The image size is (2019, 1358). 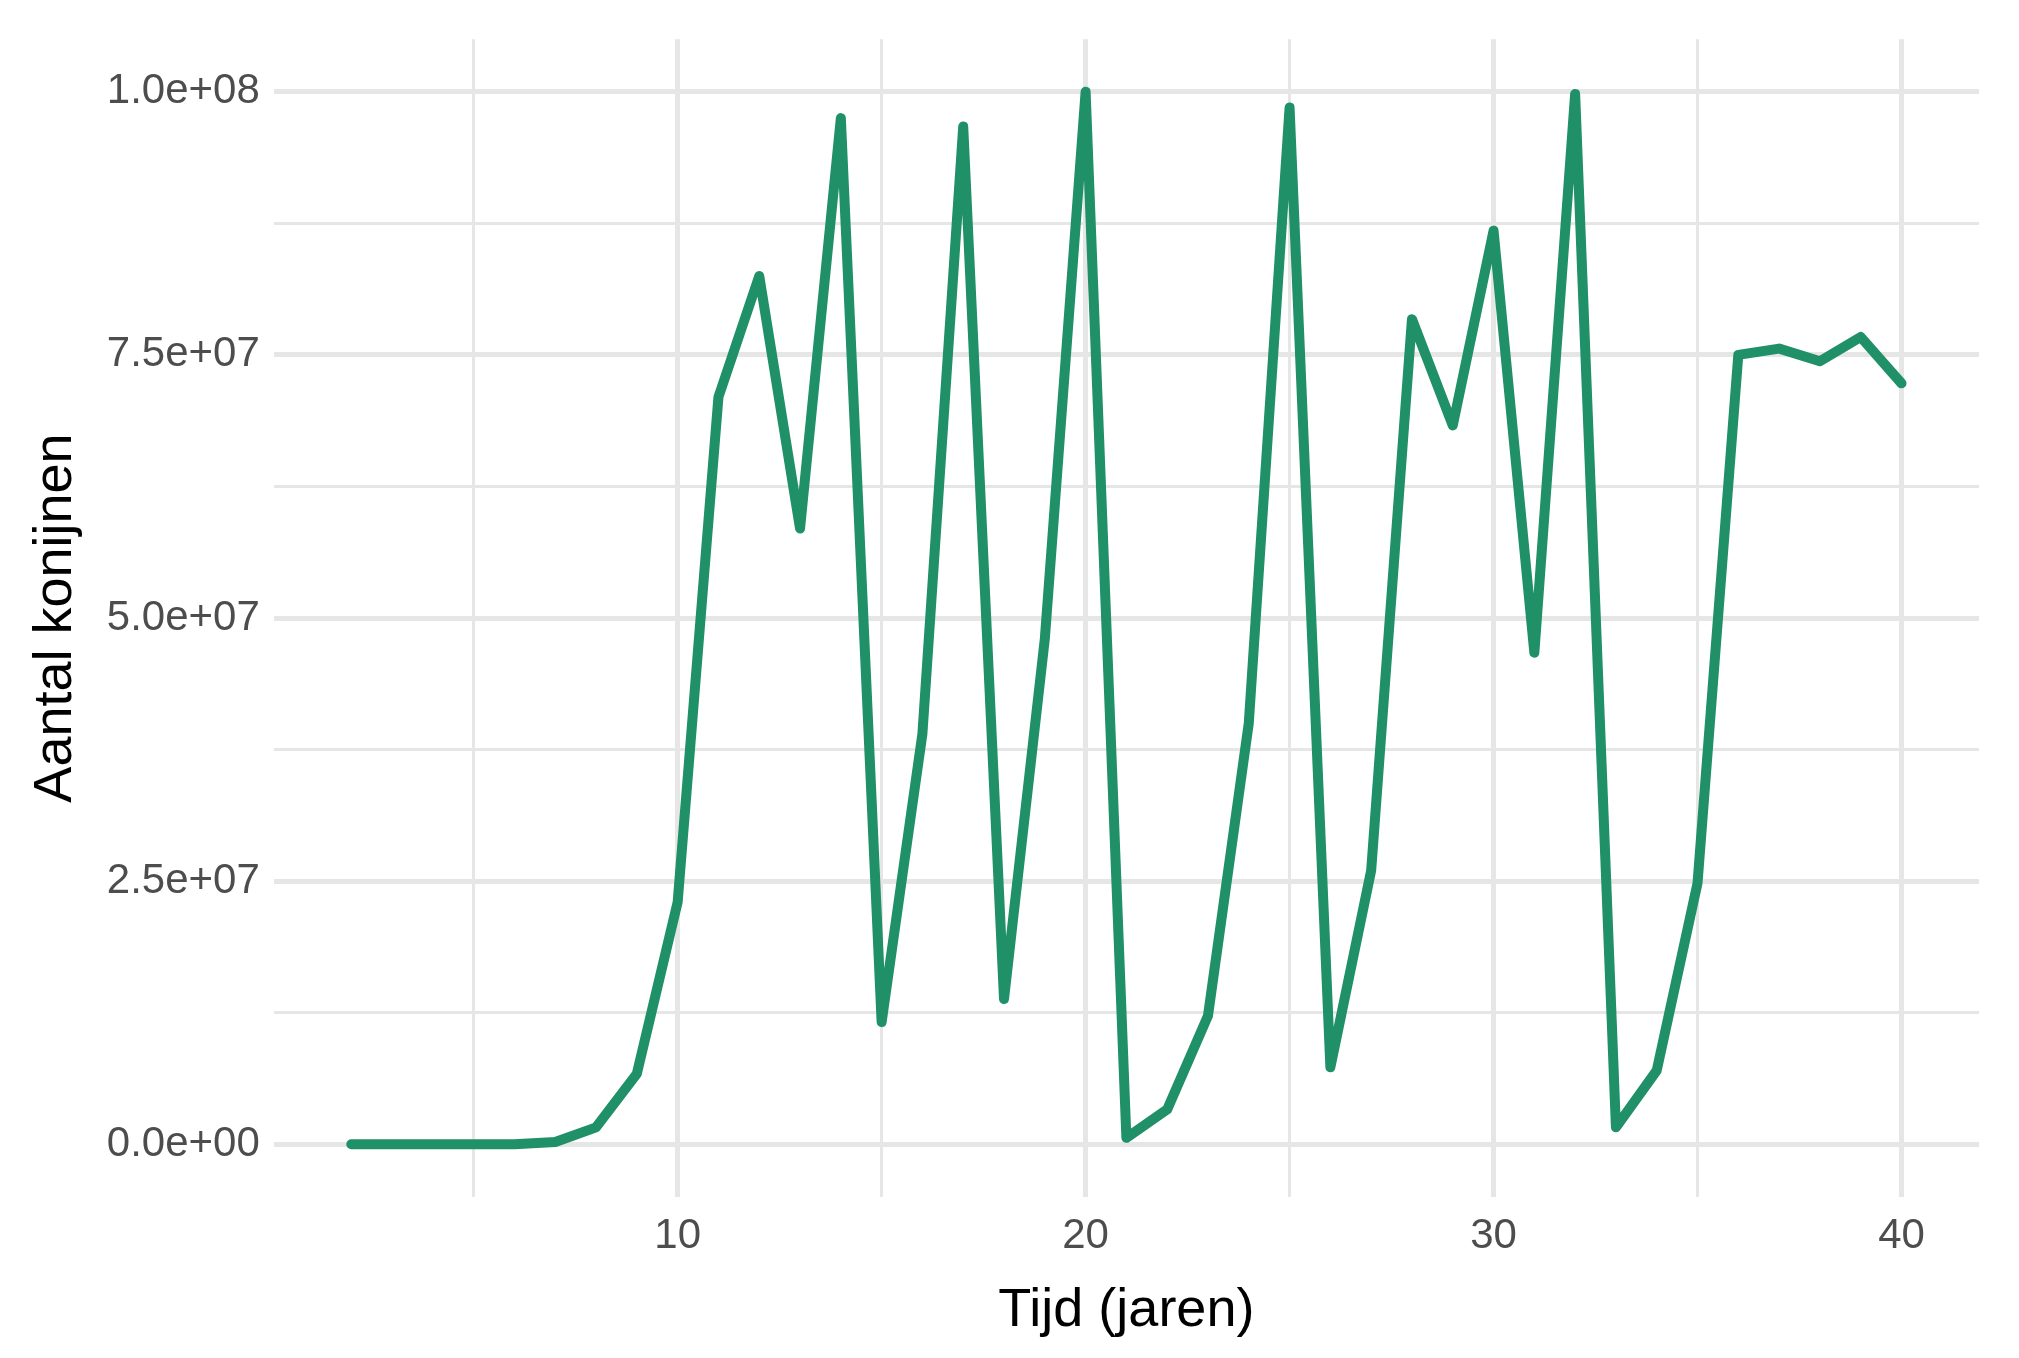 What do you see at coordinates (678, 1233) in the screenshot?
I see `x-tick-label: 10` at bounding box center [678, 1233].